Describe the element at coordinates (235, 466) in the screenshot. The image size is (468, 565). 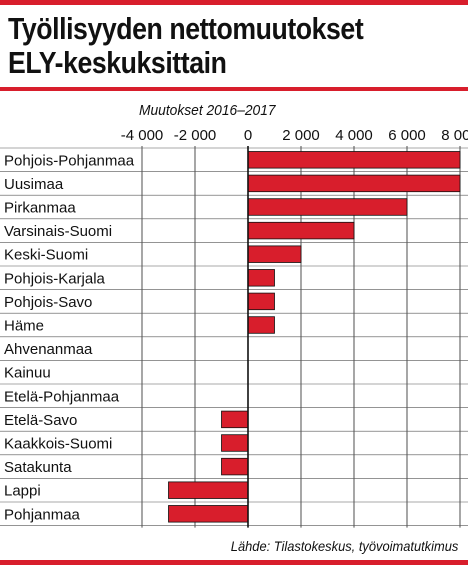
I see `bar-satakunta` at that location.